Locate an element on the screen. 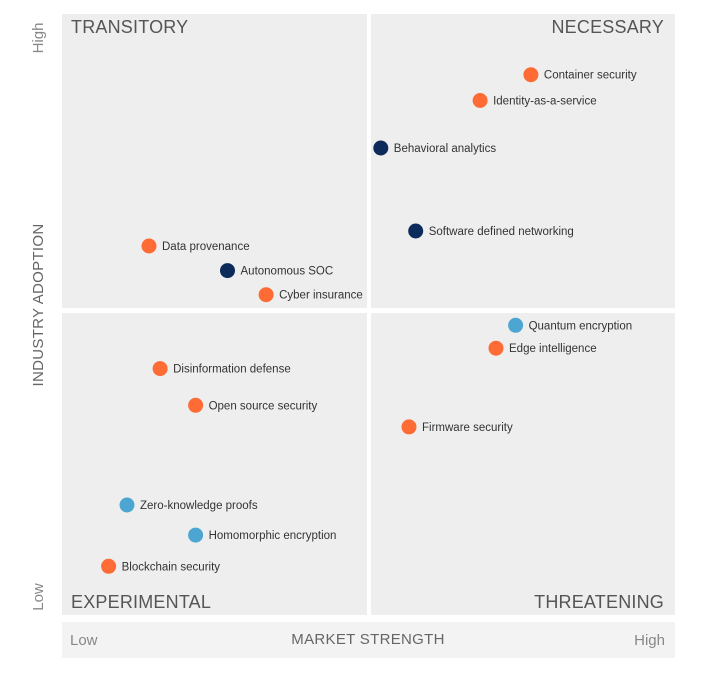  x-axis-low-label: Low is located at coordinates (84, 640).